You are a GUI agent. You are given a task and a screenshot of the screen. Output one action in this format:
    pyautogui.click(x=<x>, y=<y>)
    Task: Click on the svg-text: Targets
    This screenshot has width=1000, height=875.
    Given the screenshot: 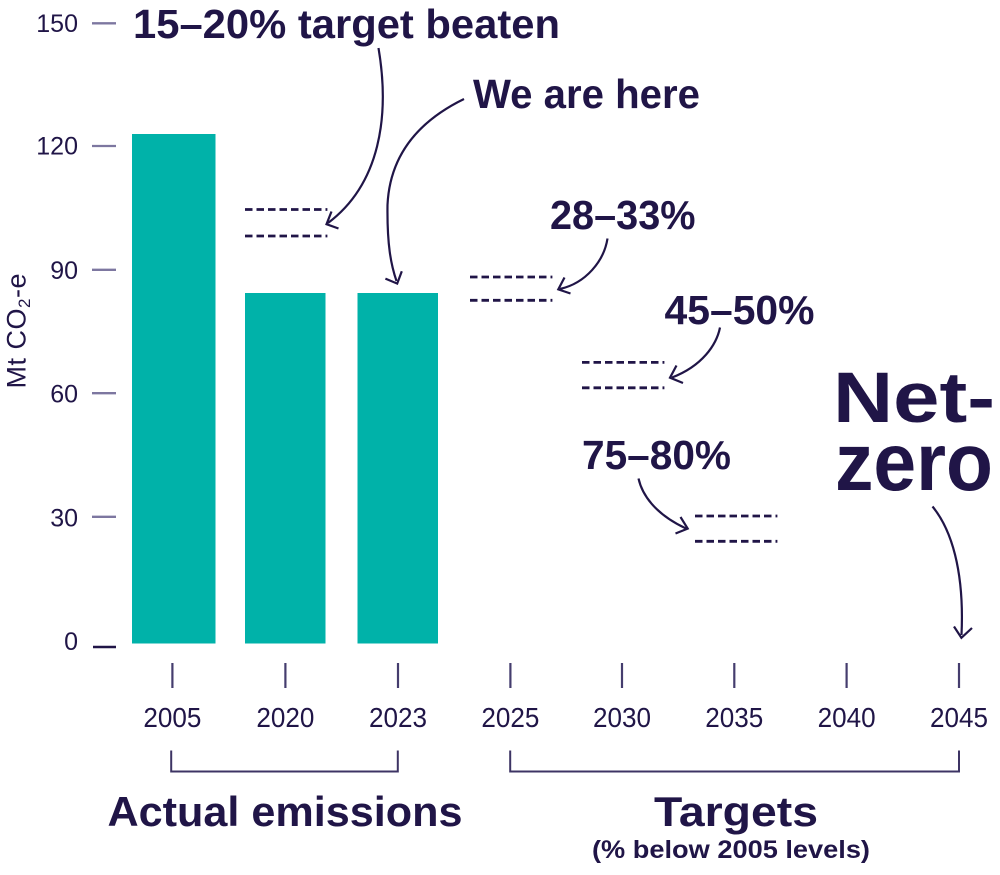 What is the action you would take?
    pyautogui.click(x=736, y=811)
    